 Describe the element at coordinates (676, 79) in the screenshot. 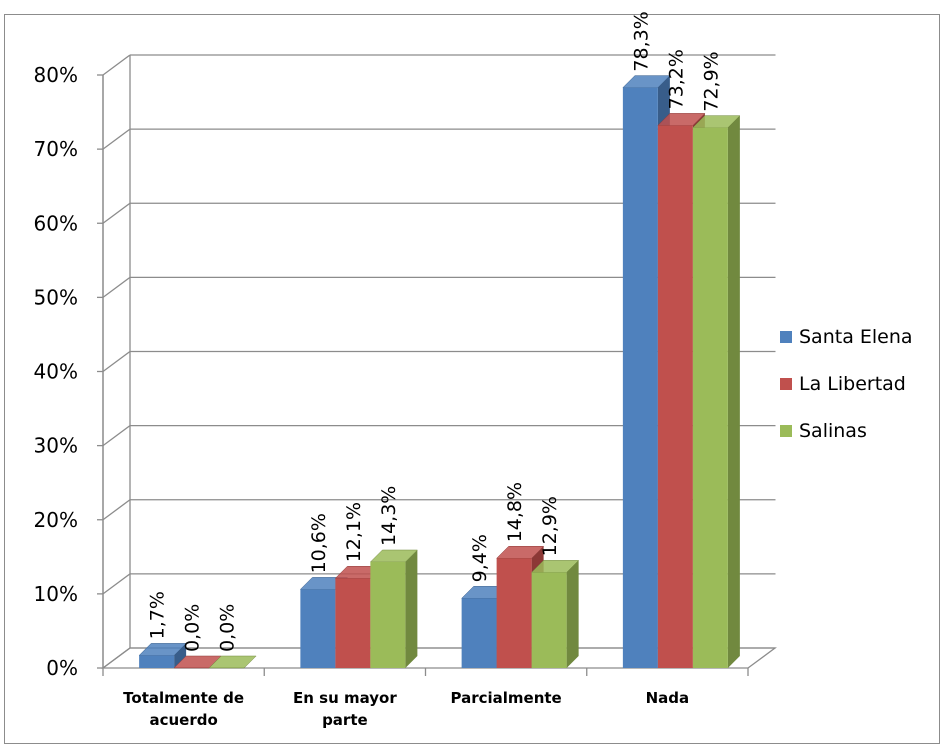

I see `data-label: 73,2%` at that location.